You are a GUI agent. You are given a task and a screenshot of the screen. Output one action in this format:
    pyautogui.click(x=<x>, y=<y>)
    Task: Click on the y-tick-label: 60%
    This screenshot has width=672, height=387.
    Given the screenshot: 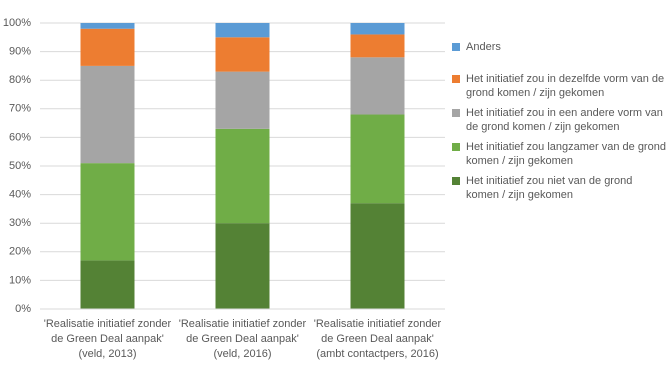 What is the action you would take?
    pyautogui.click(x=20, y=137)
    